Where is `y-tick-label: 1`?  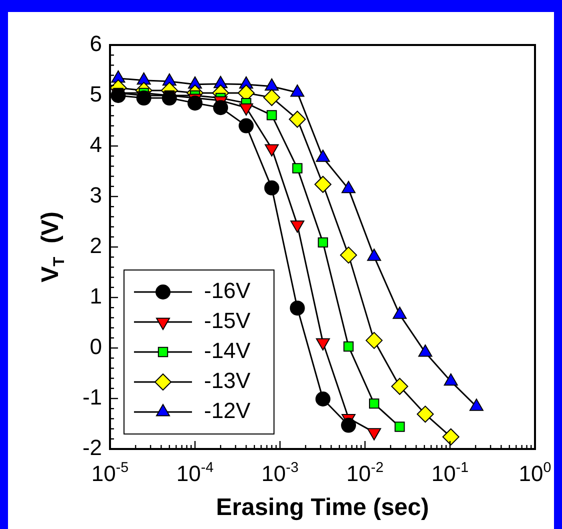
y-tick-label: 1 is located at coordinates (96, 296).